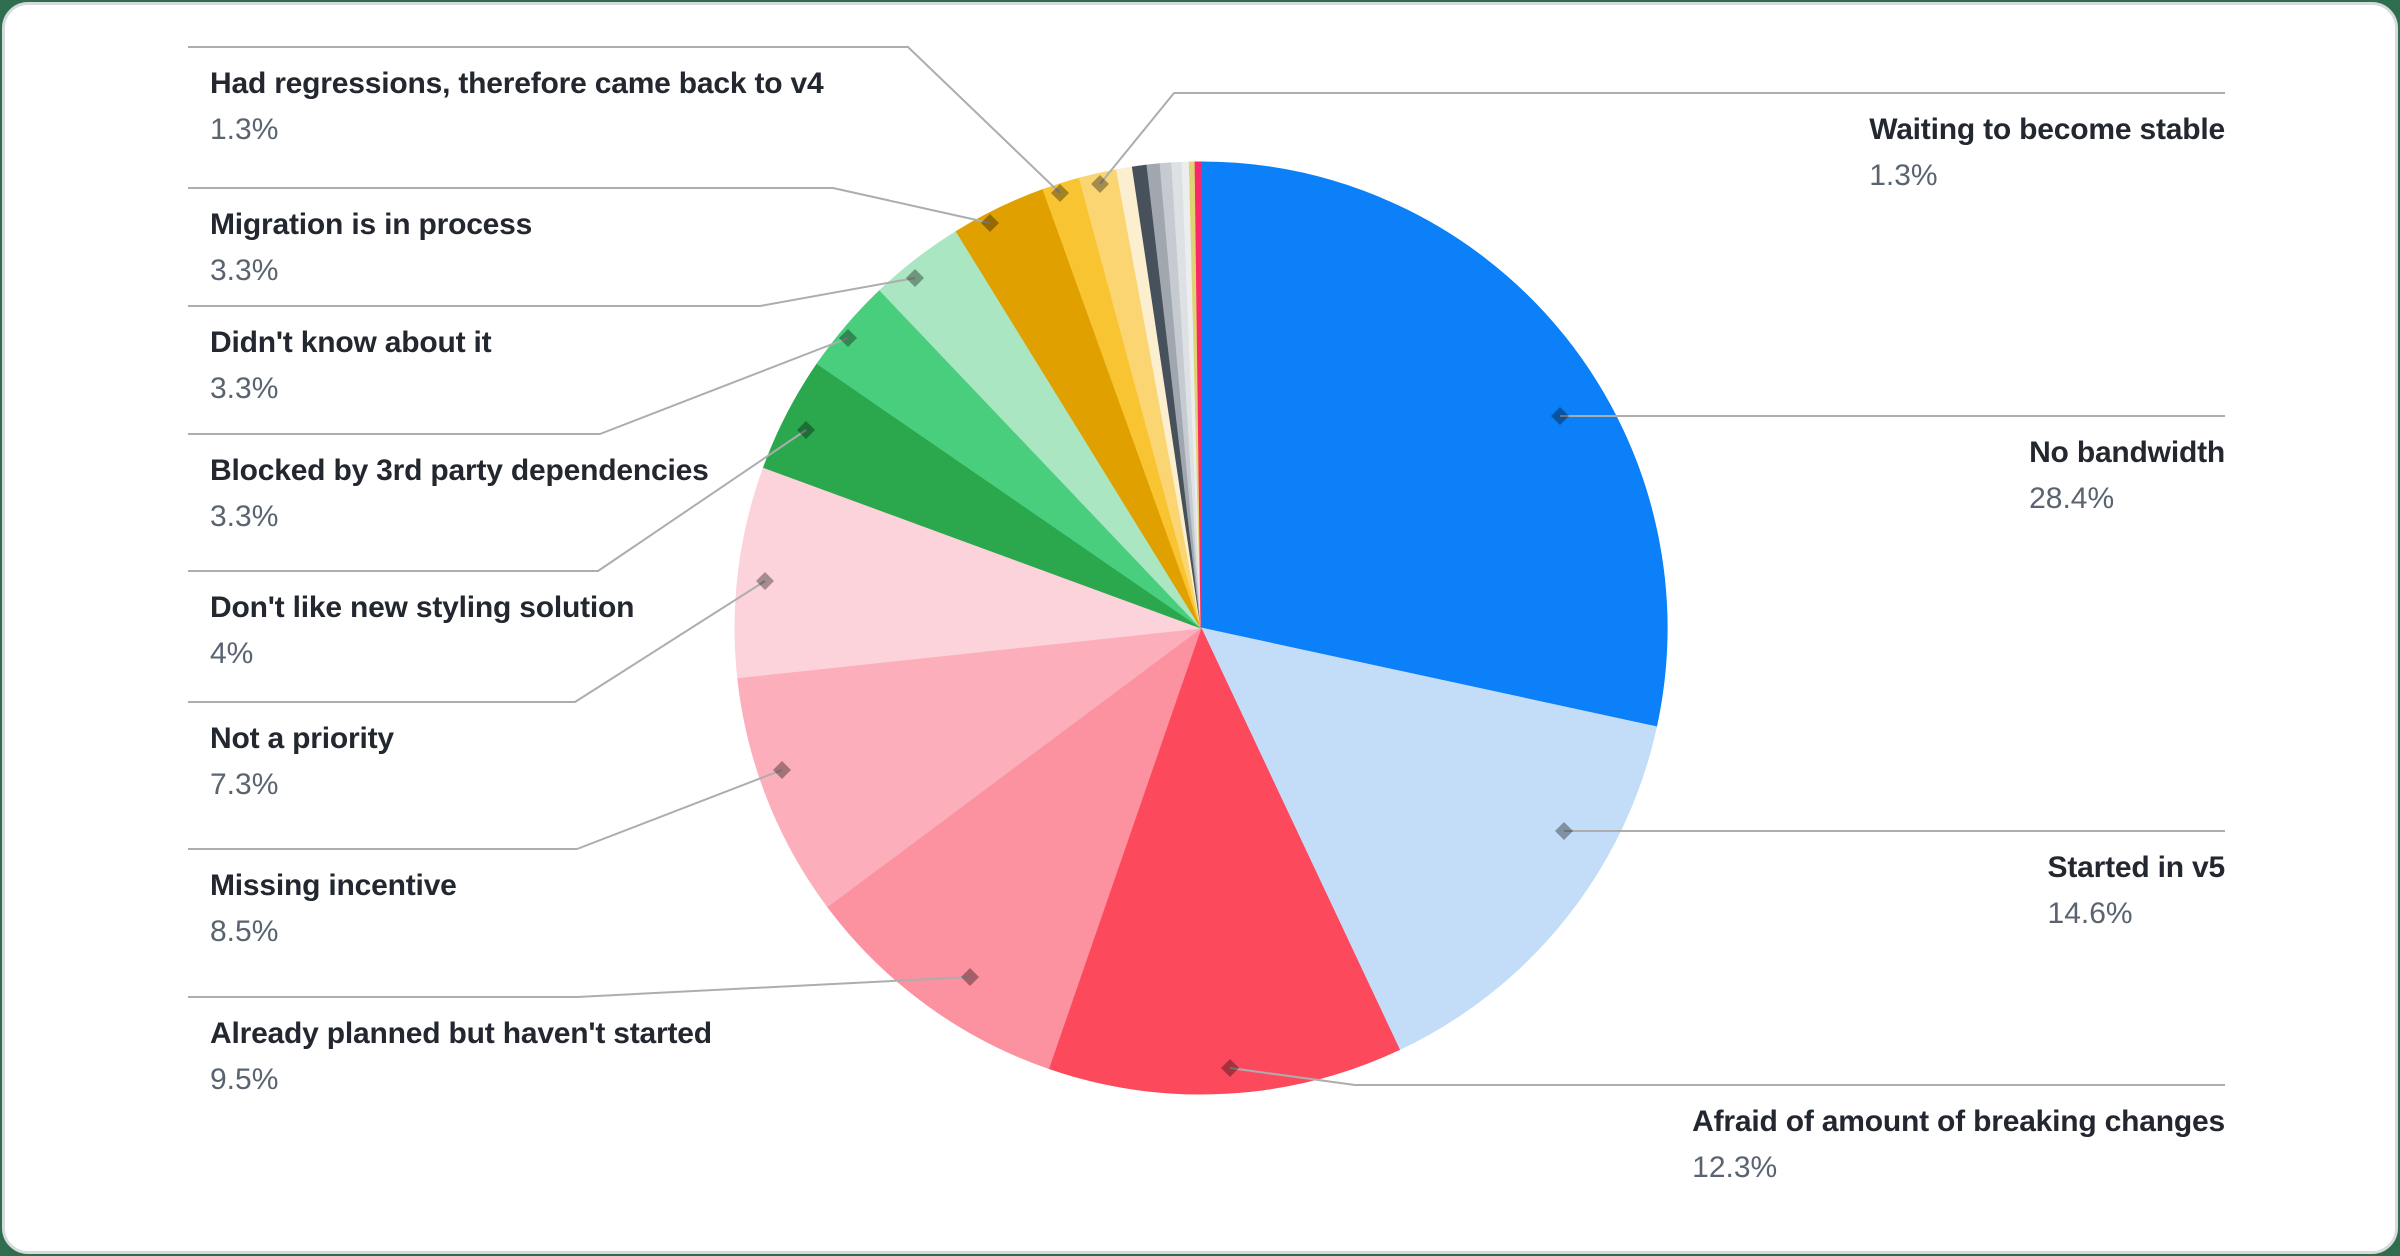  What do you see at coordinates (2090, 913) in the screenshot?
I see `slice-label-pct: 14.6%` at bounding box center [2090, 913].